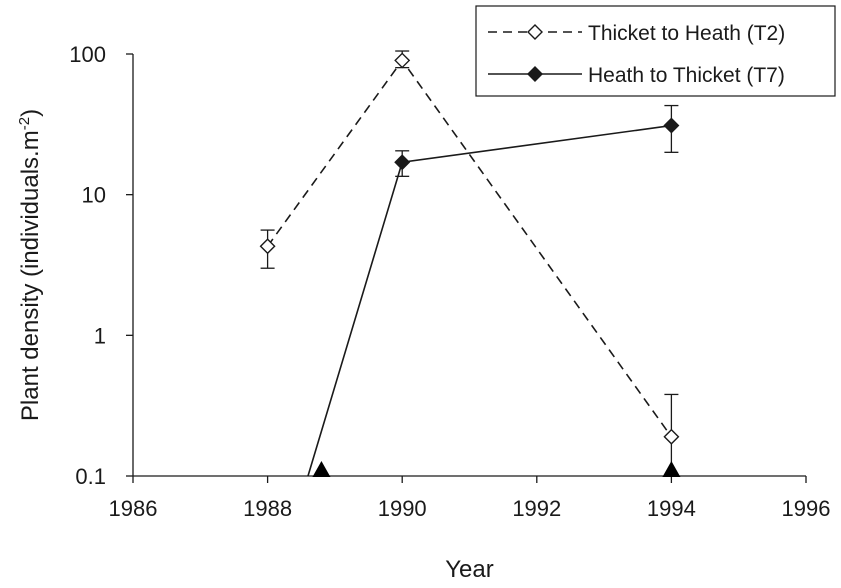  I want to click on legend-box, so click(655, 51).